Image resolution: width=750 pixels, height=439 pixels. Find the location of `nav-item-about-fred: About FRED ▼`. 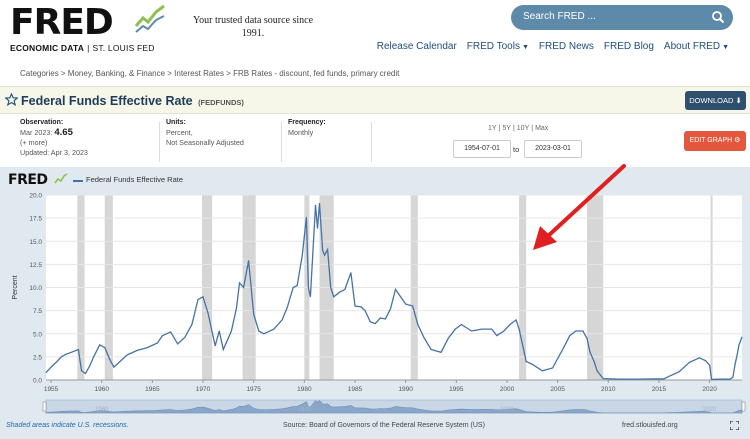

nav-item-about-fred: About FRED ▼ is located at coordinates (696, 46).